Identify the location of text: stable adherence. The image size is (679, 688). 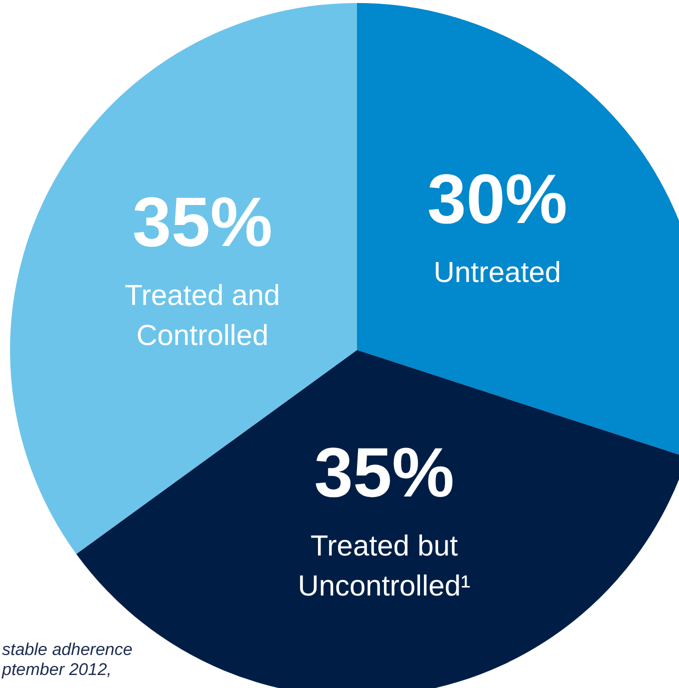
(67, 650).